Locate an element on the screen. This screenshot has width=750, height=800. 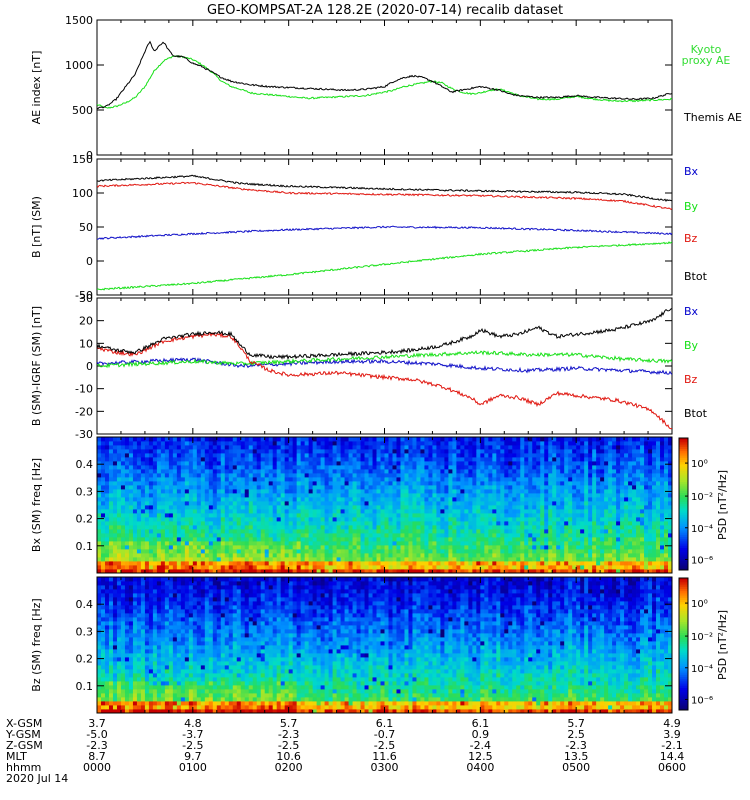
y-tick-label: 1000 is located at coordinates (79, 65).